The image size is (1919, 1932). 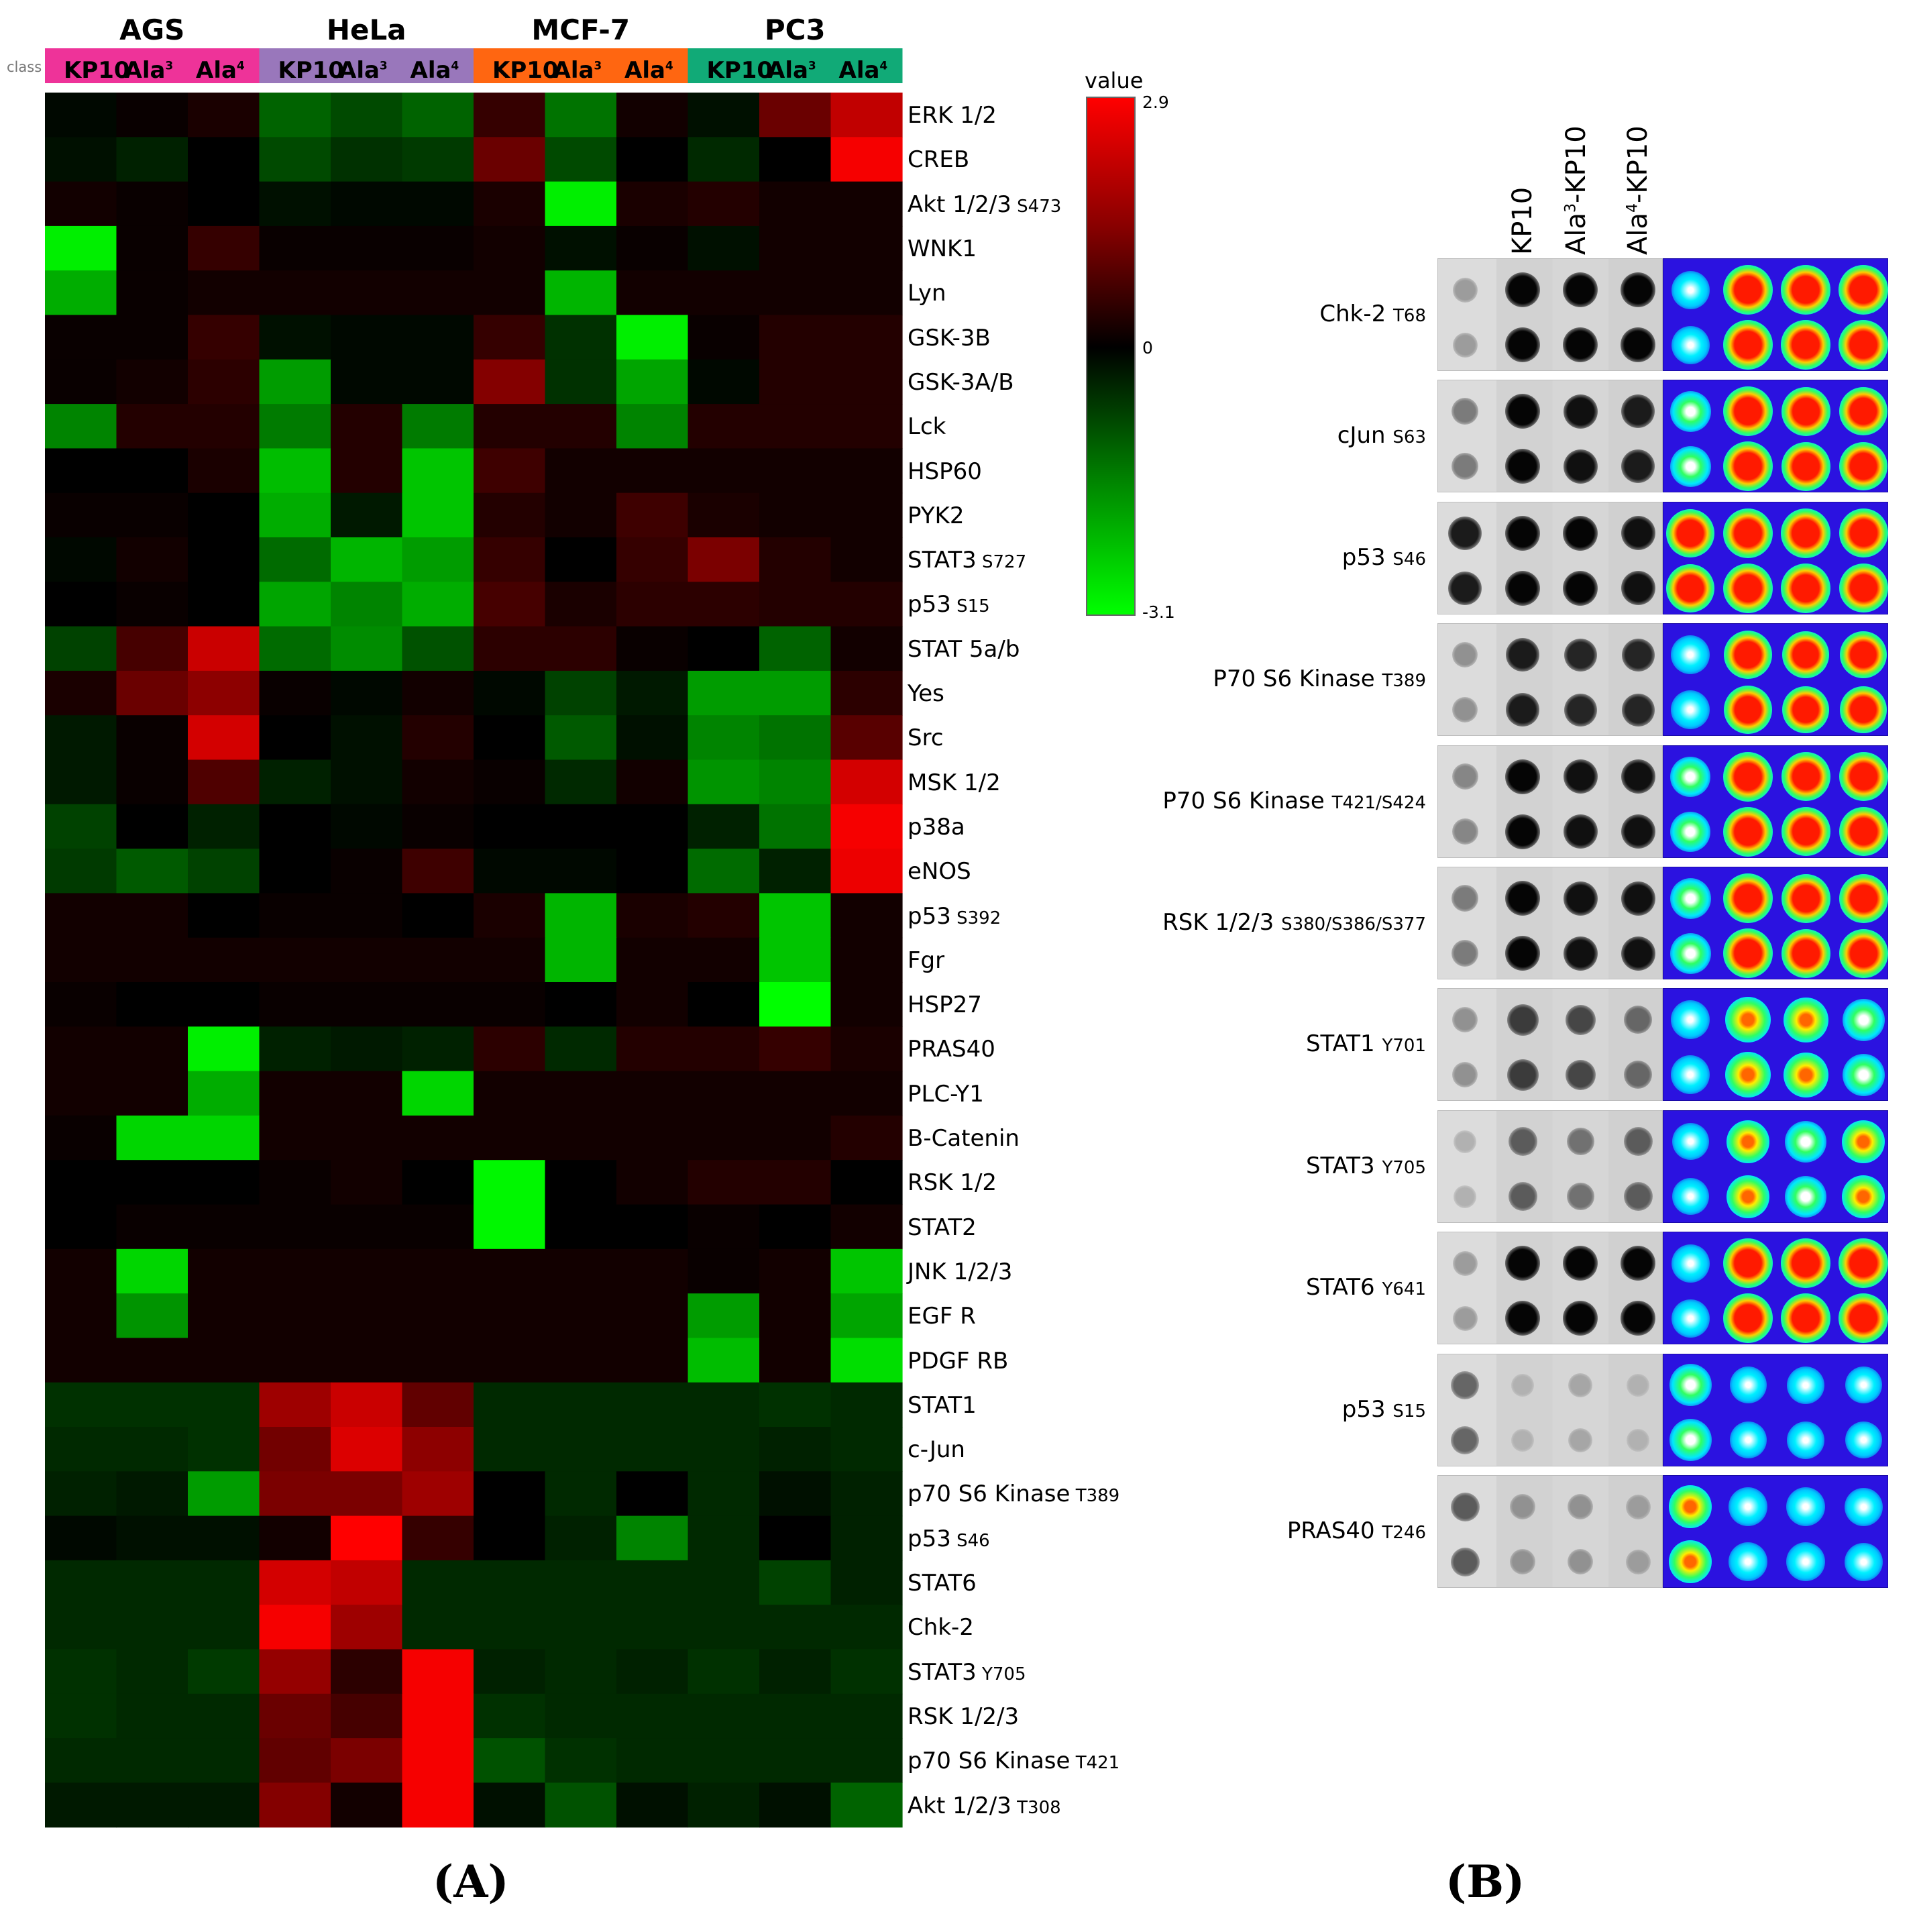 I want to click on row-label: p53 S15, so click(x=949, y=605).